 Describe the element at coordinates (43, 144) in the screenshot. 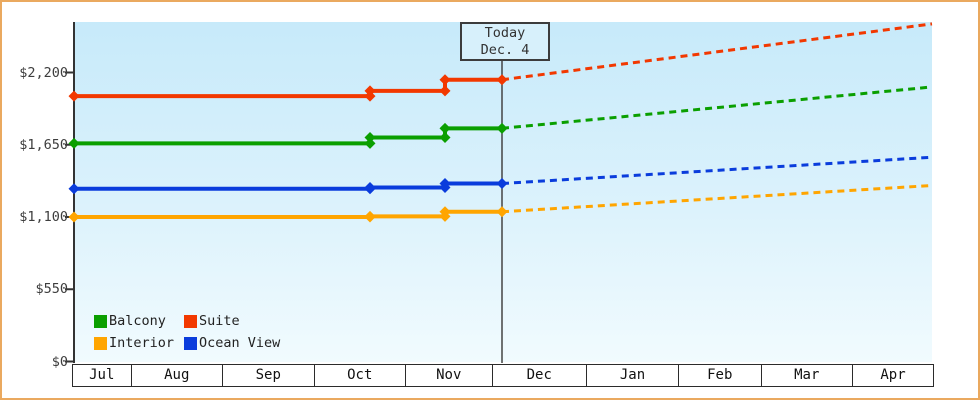

I see `y-axis-tick-label: $1,650` at that location.